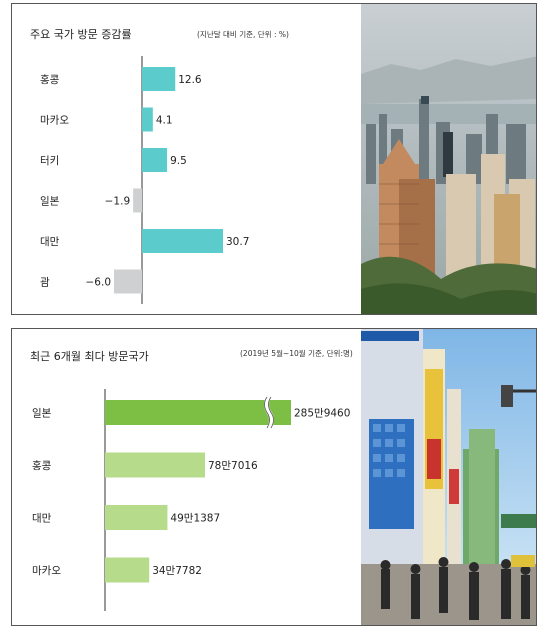 This screenshot has height=634, width=547. Describe the element at coordinates (243, 34) in the screenshot. I see `chart-unit-note: (지난달 대비 기준, 단위 : %)` at that location.